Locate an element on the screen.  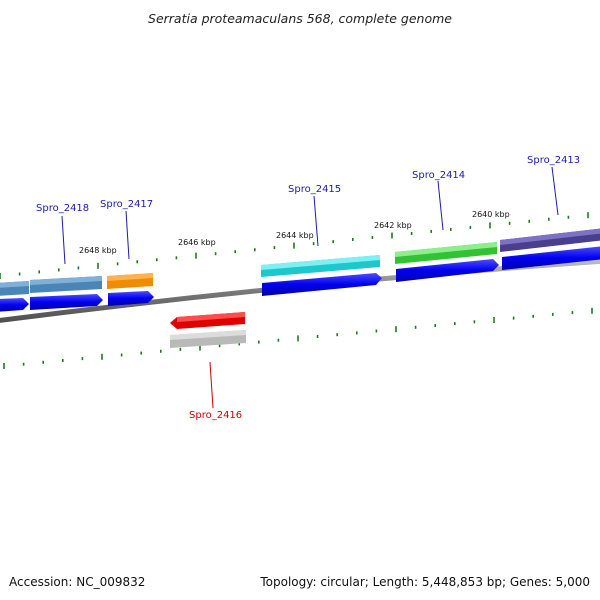
gene-label-spro-2415: Spro_2415 is located at coordinates (314, 189).